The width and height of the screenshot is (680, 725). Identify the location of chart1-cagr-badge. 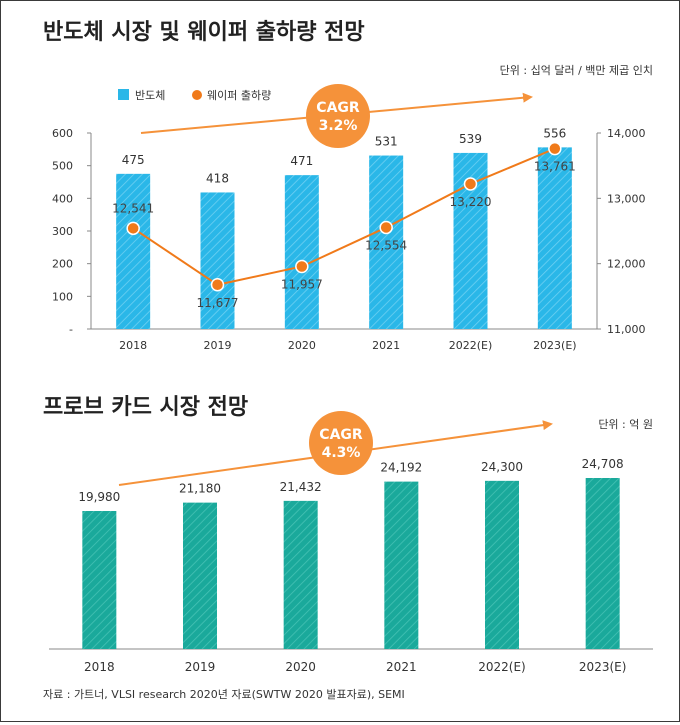
(338, 116).